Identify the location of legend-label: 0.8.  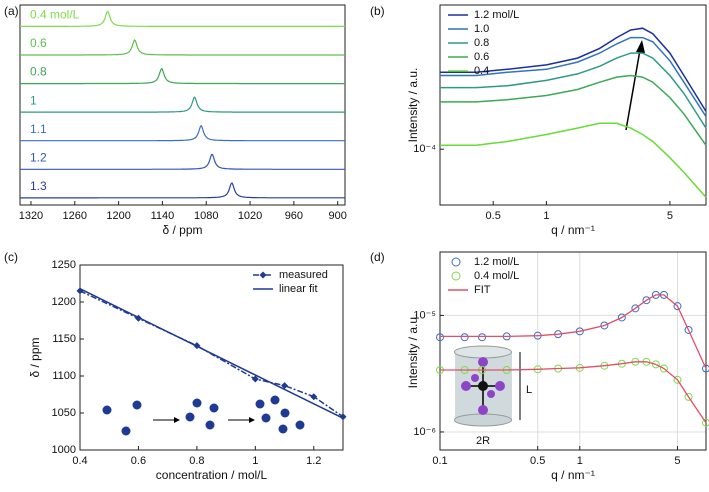
(481, 43).